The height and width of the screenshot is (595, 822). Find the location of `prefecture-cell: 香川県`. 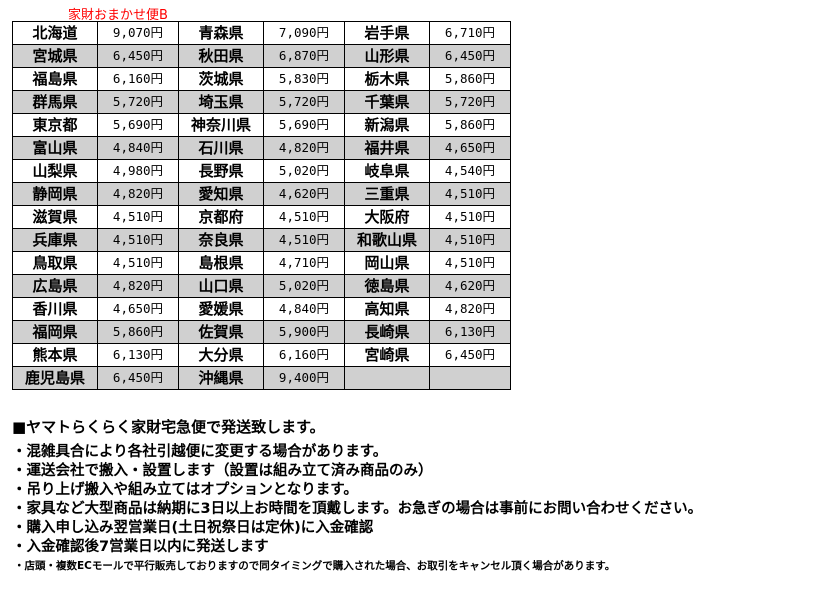

prefecture-cell: 香川県 is located at coordinates (55, 309).